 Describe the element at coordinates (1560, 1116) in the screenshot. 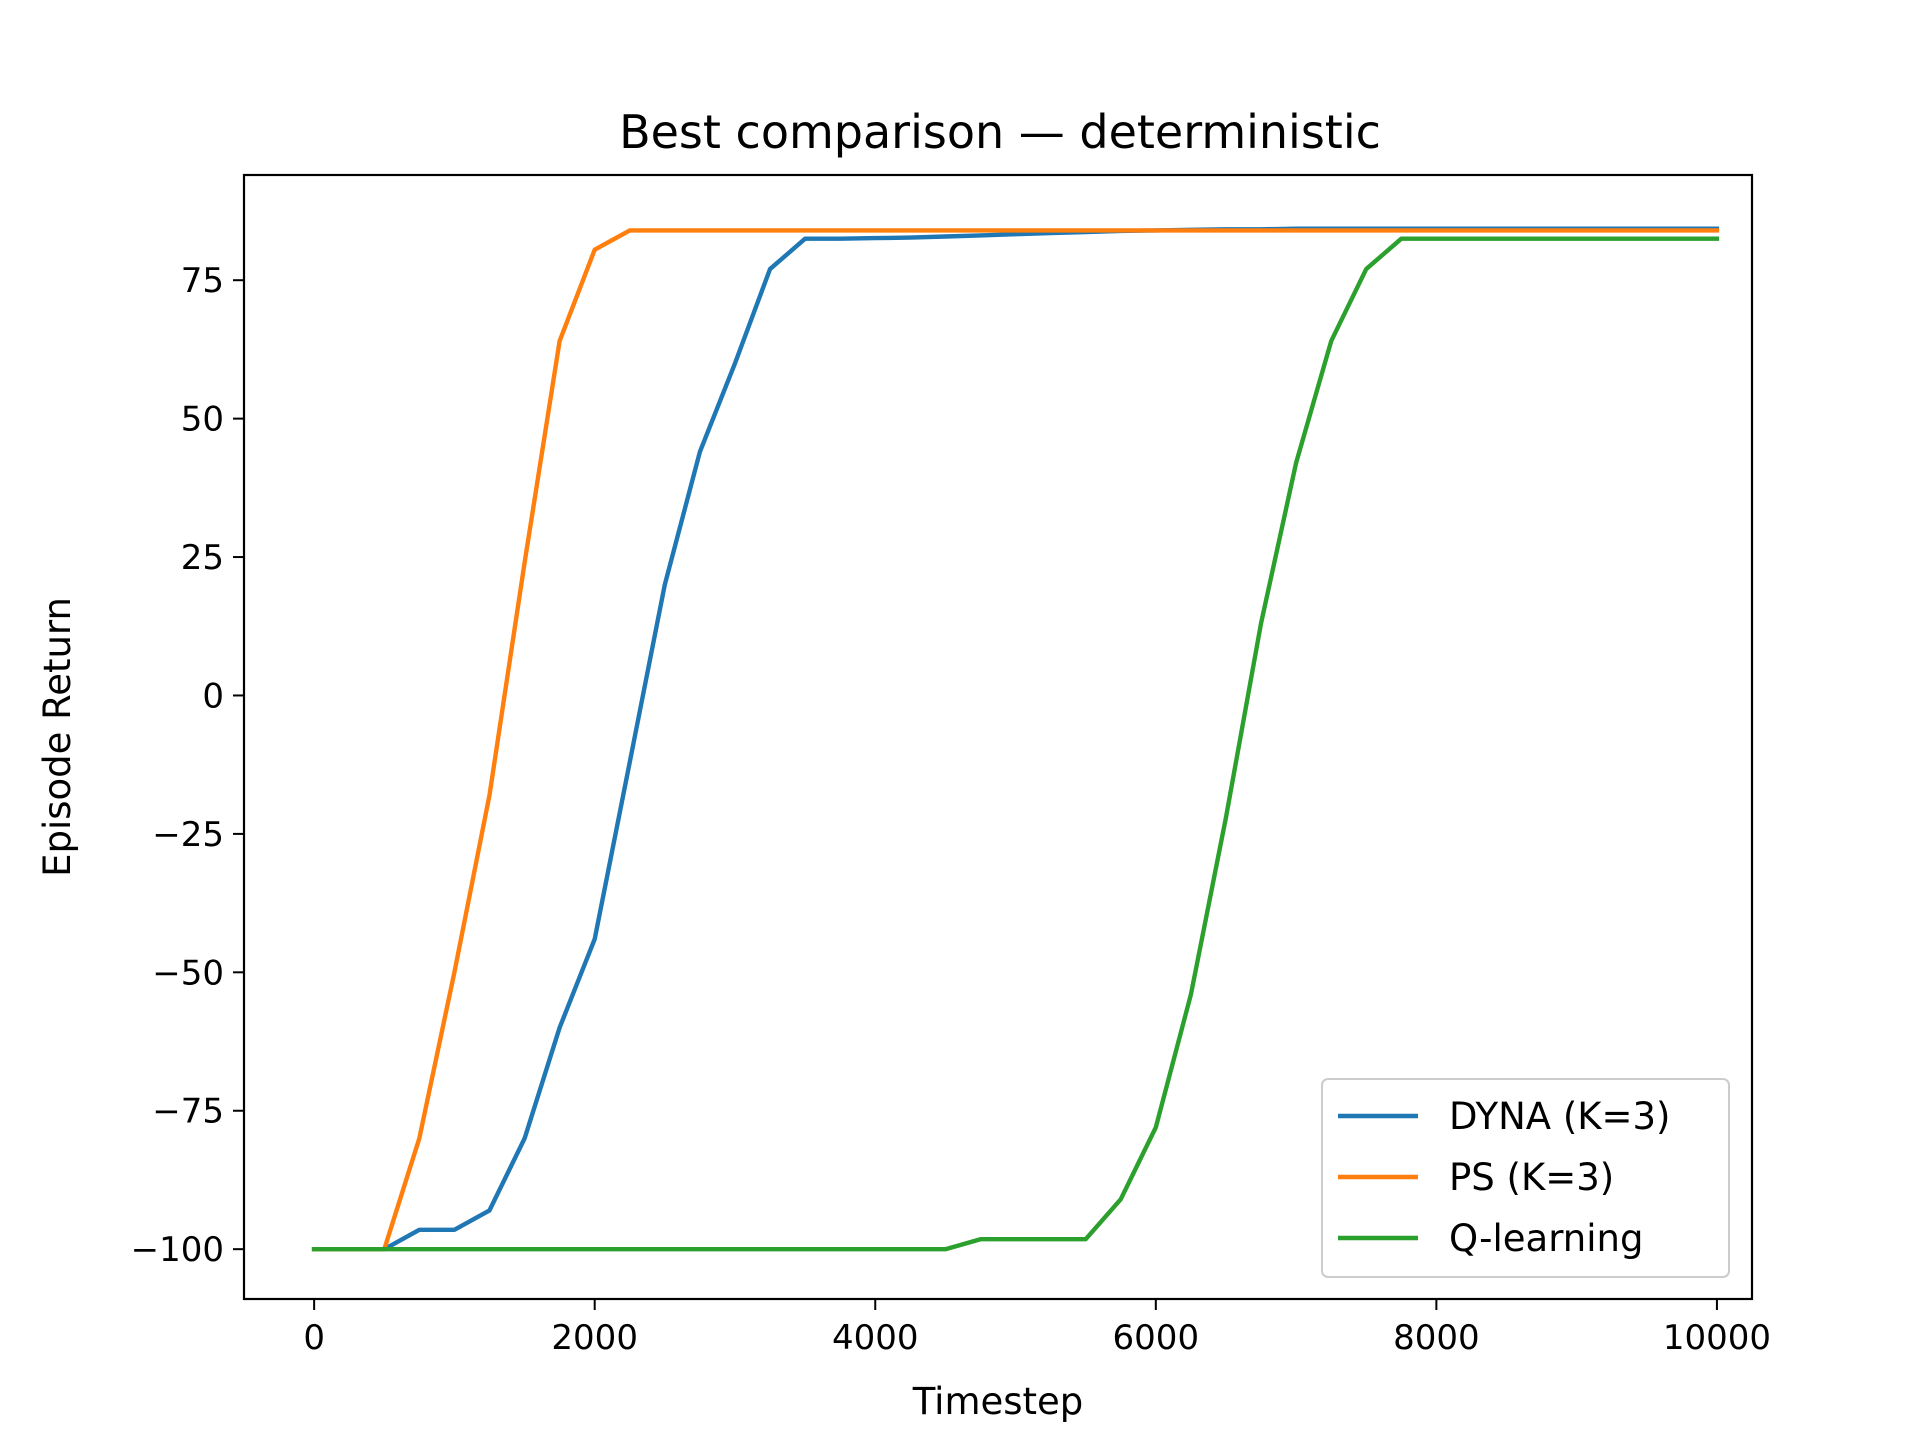

I see `legend-label: DYNA (K=3)` at that location.